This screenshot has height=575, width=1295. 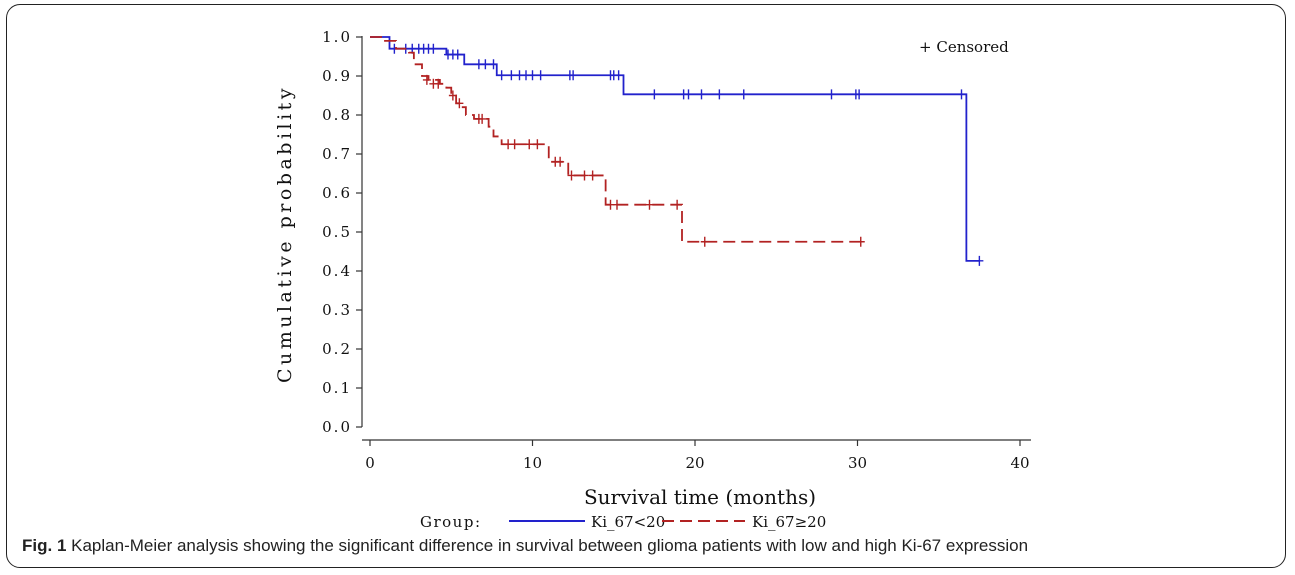 What do you see at coordinates (337, 76) in the screenshot?
I see `y-tick-label: 0.9` at bounding box center [337, 76].